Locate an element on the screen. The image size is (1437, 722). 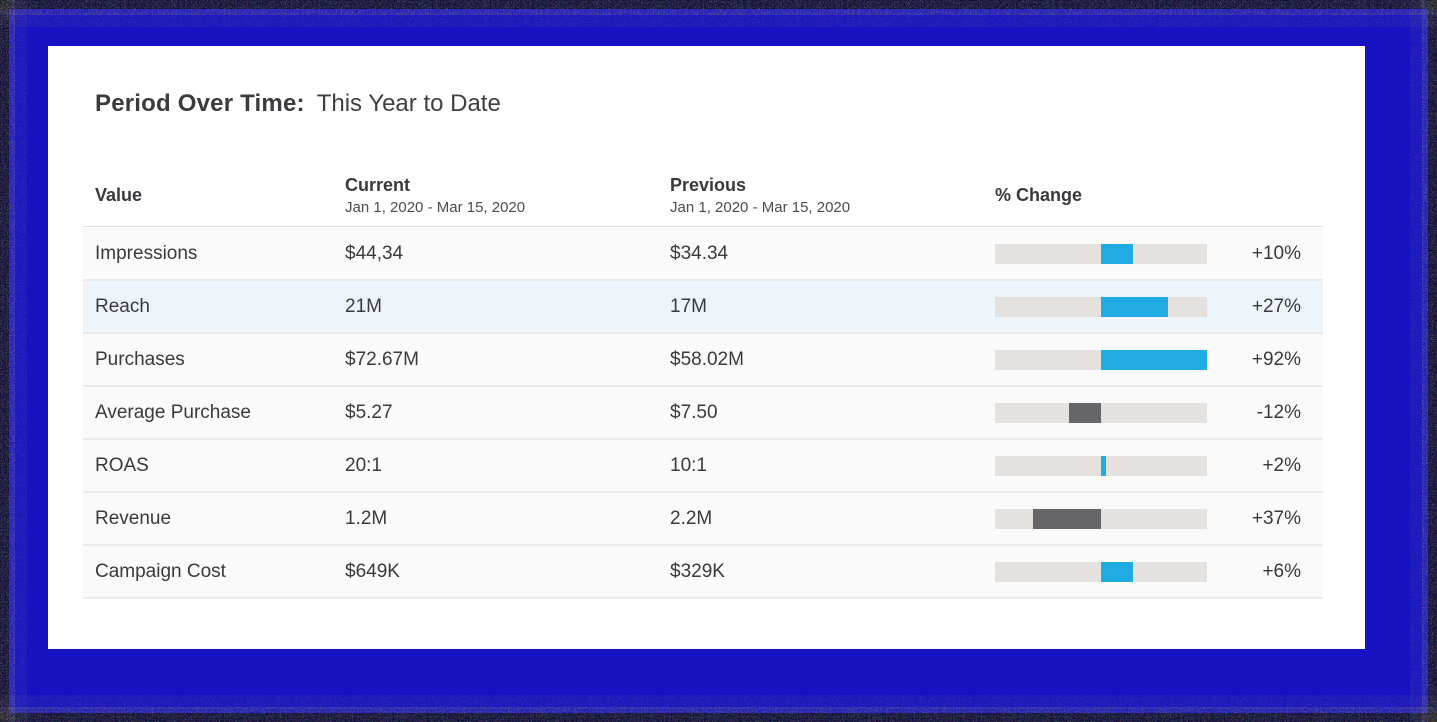
table-row: Revenue 1.2M 2.2M +37% is located at coordinates (703, 519).